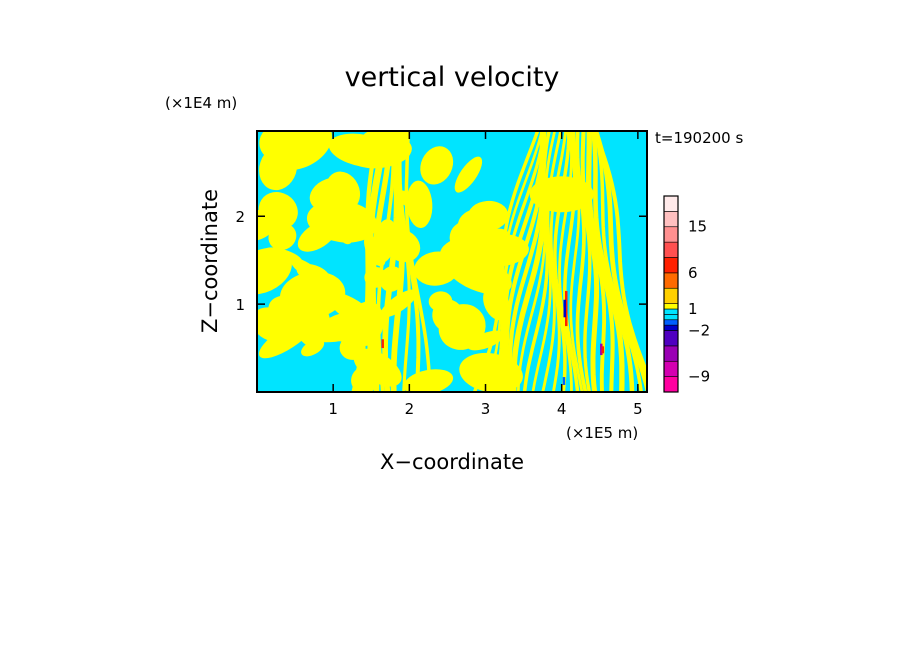 Image resolution: width=904 pixels, height=654 pixels. What do you see at coordinates (240, 305) in the screenshot?
I see `y-tick-label: 1` at bounding box center [240, 305].